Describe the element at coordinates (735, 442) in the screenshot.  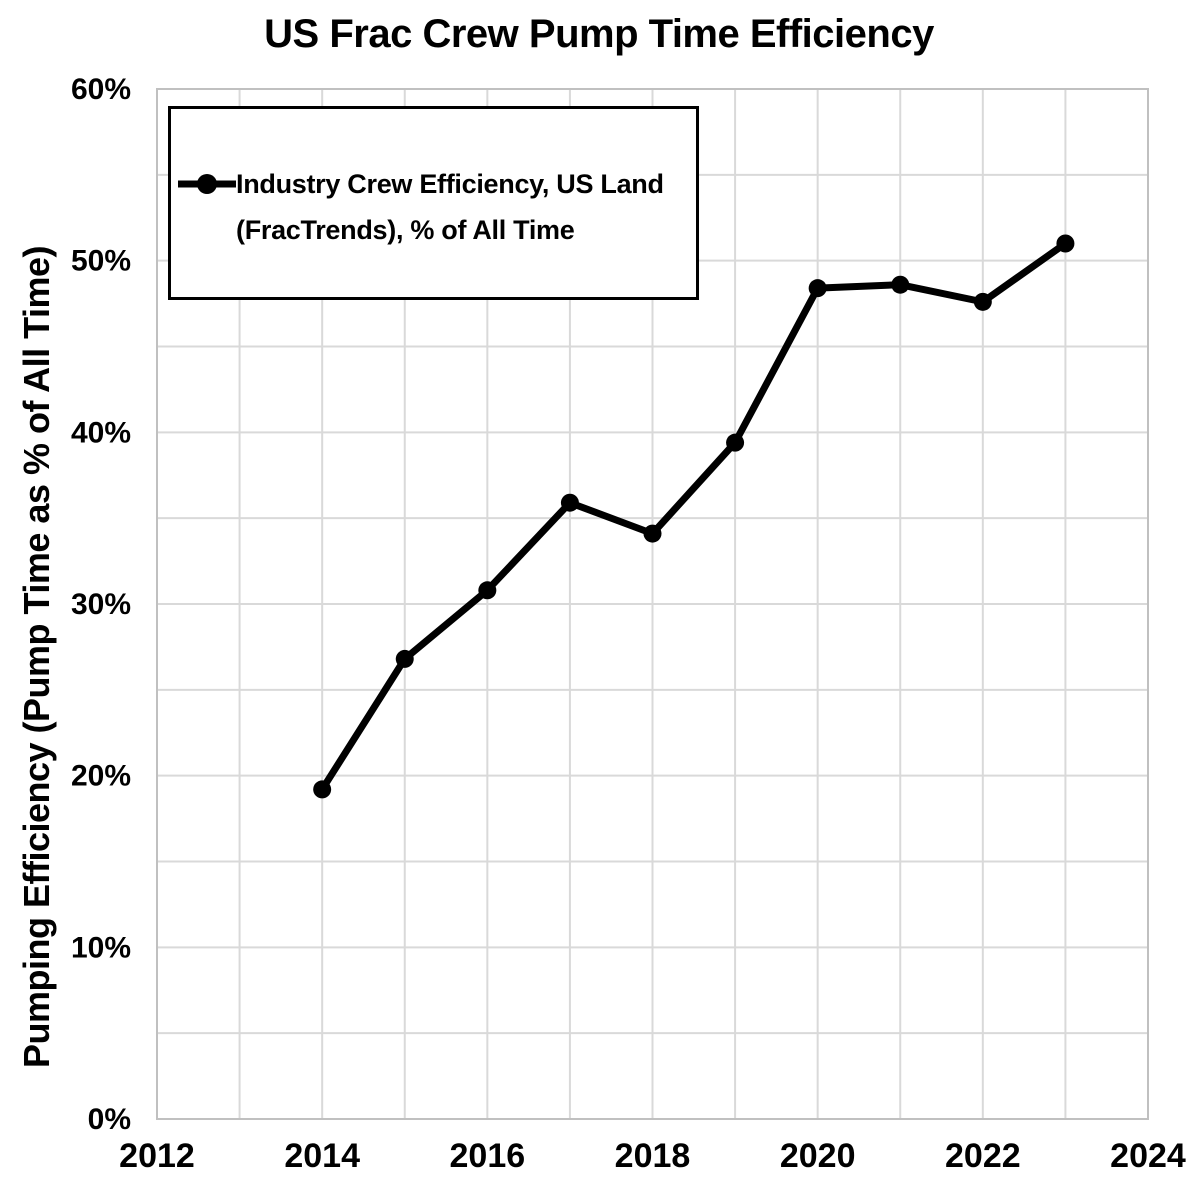
I see `data-point-2019` at that location.